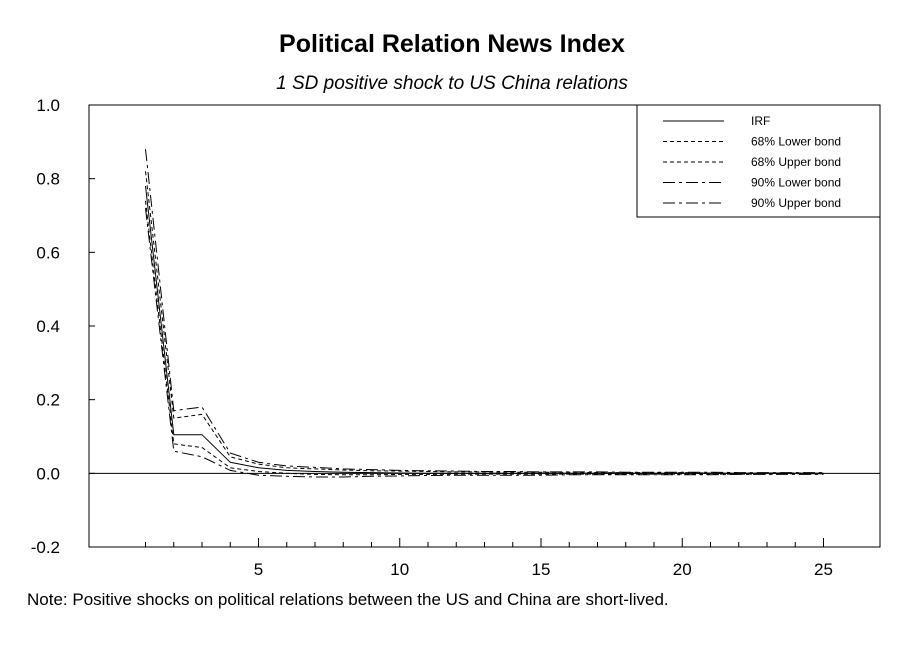 This screenshot has width=904, height=645. What do you see at coordinates (796, 142) in the screenshot?
I see `legend-label: 68% Lower bond` at bounding box center [796, 142].